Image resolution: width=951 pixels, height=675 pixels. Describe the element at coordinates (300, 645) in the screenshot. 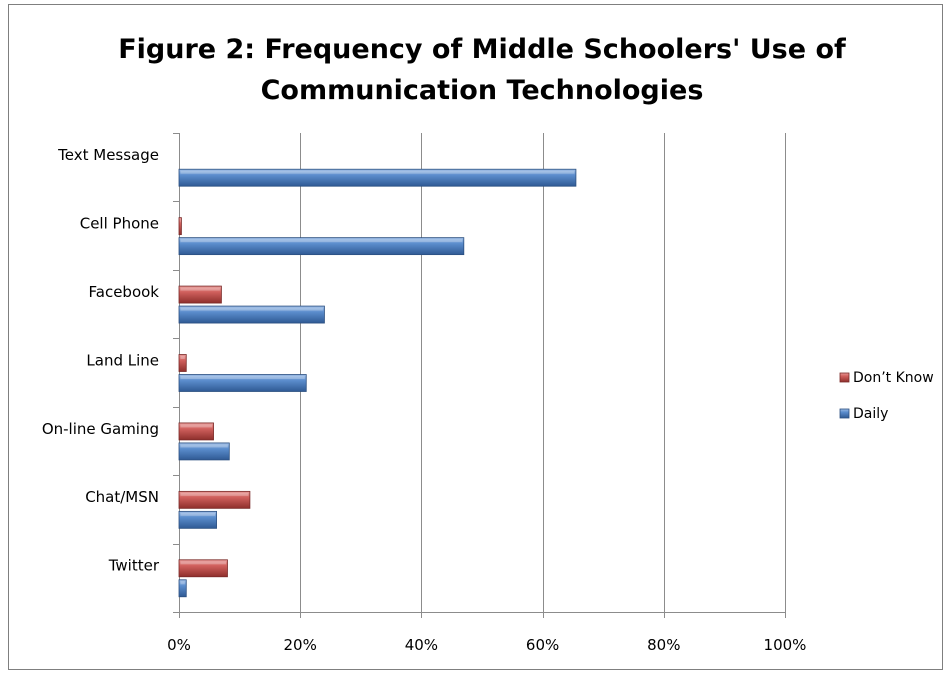

I see `x-tick-label: 20%` at that location.